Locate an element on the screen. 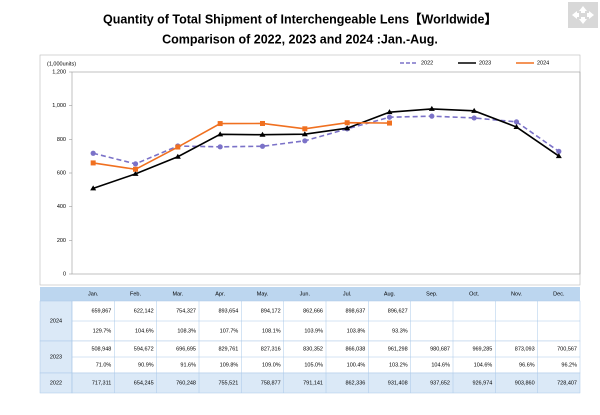 The width and height of the screenshot is (600, 415). table-value: 700,567 is located at coordinates (567, 349).